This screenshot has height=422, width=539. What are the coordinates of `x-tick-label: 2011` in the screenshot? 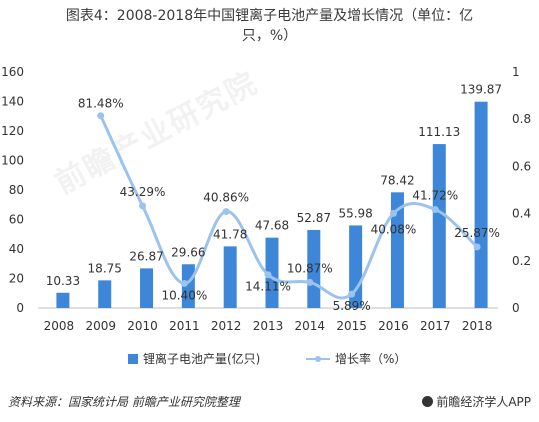 It's located at (184, 326).